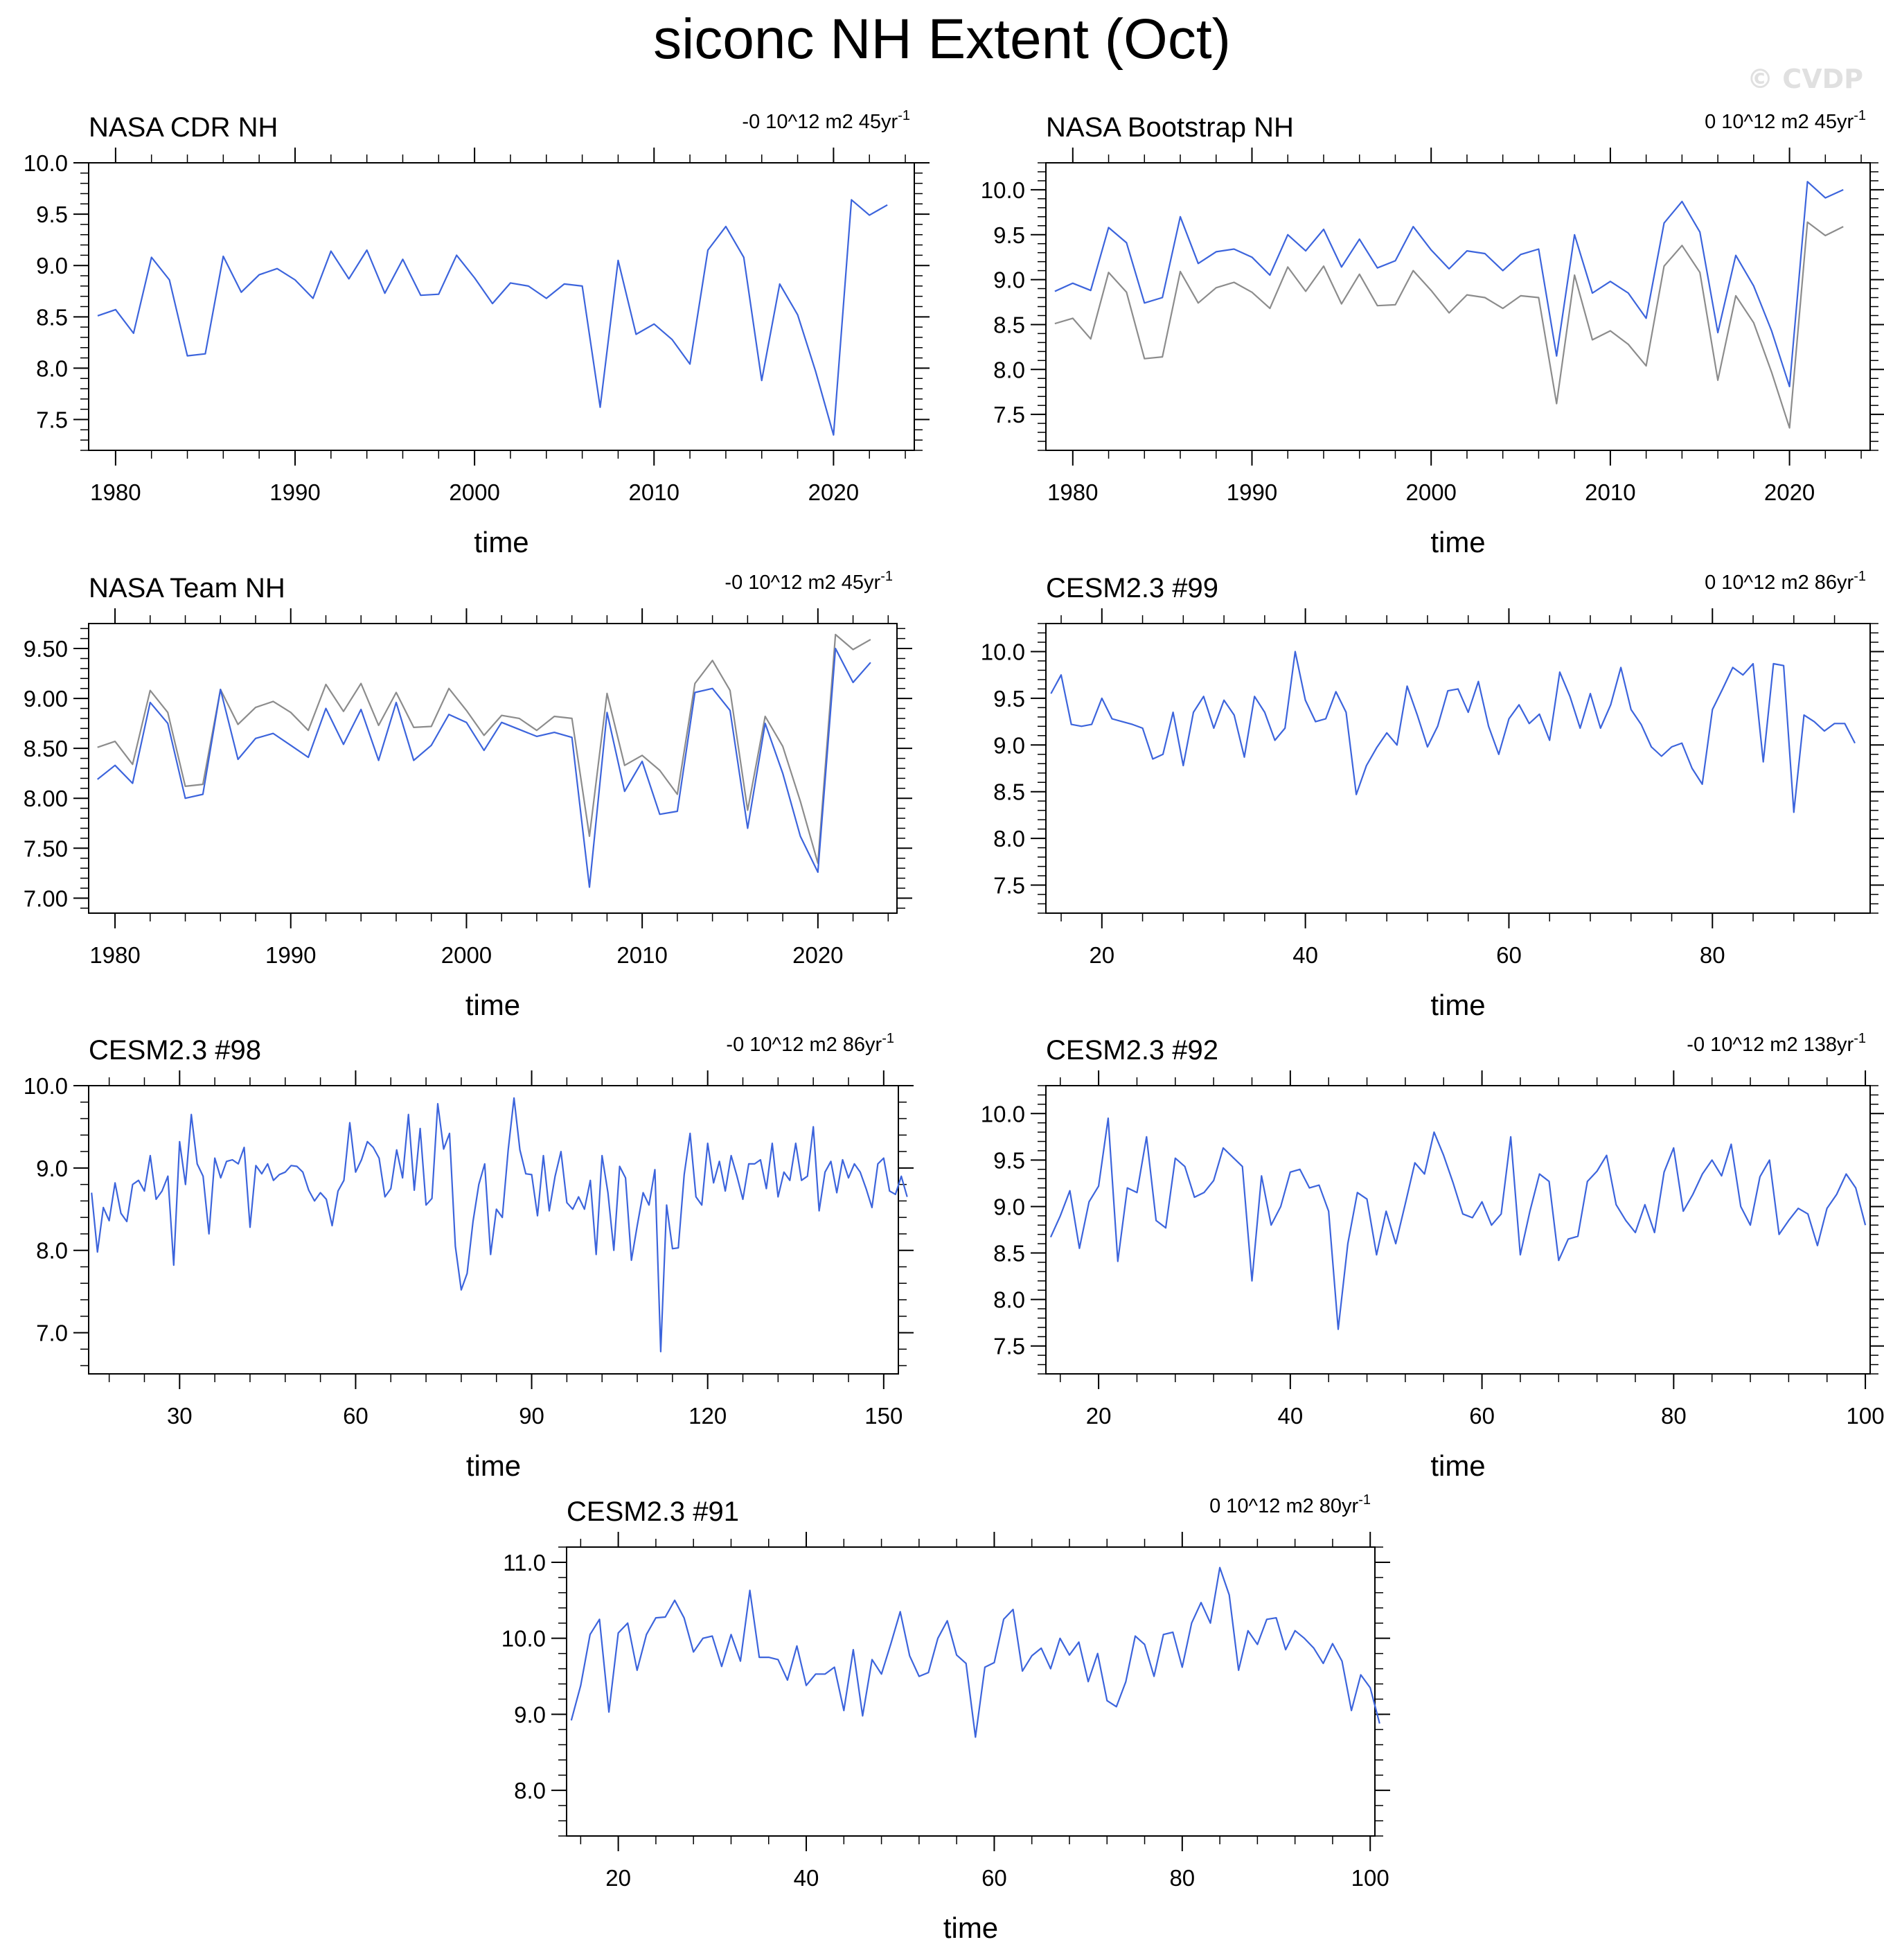  I want to click on trend-label: -0 10^12 m2 86yr-1, so click(810, 1043).